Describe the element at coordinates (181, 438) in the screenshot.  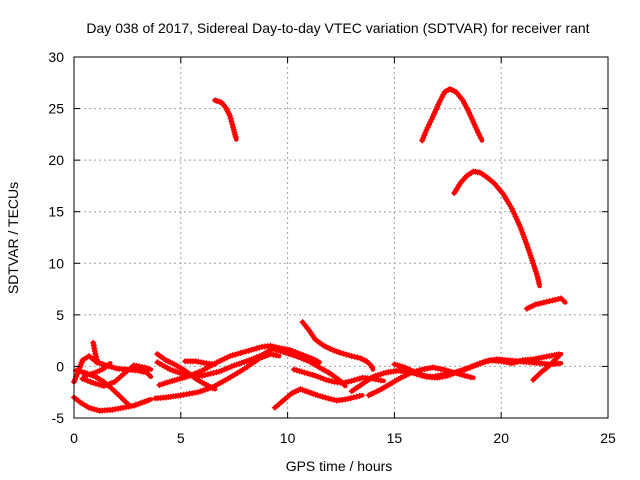
I see `x-tick-label: 5` at that location.